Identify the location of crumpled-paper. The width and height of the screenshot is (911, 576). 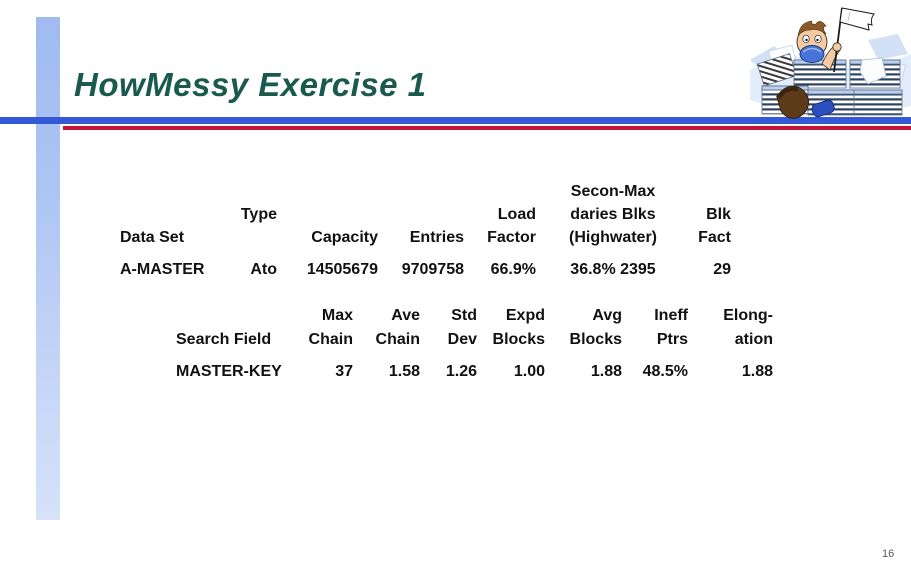
(873, 71).